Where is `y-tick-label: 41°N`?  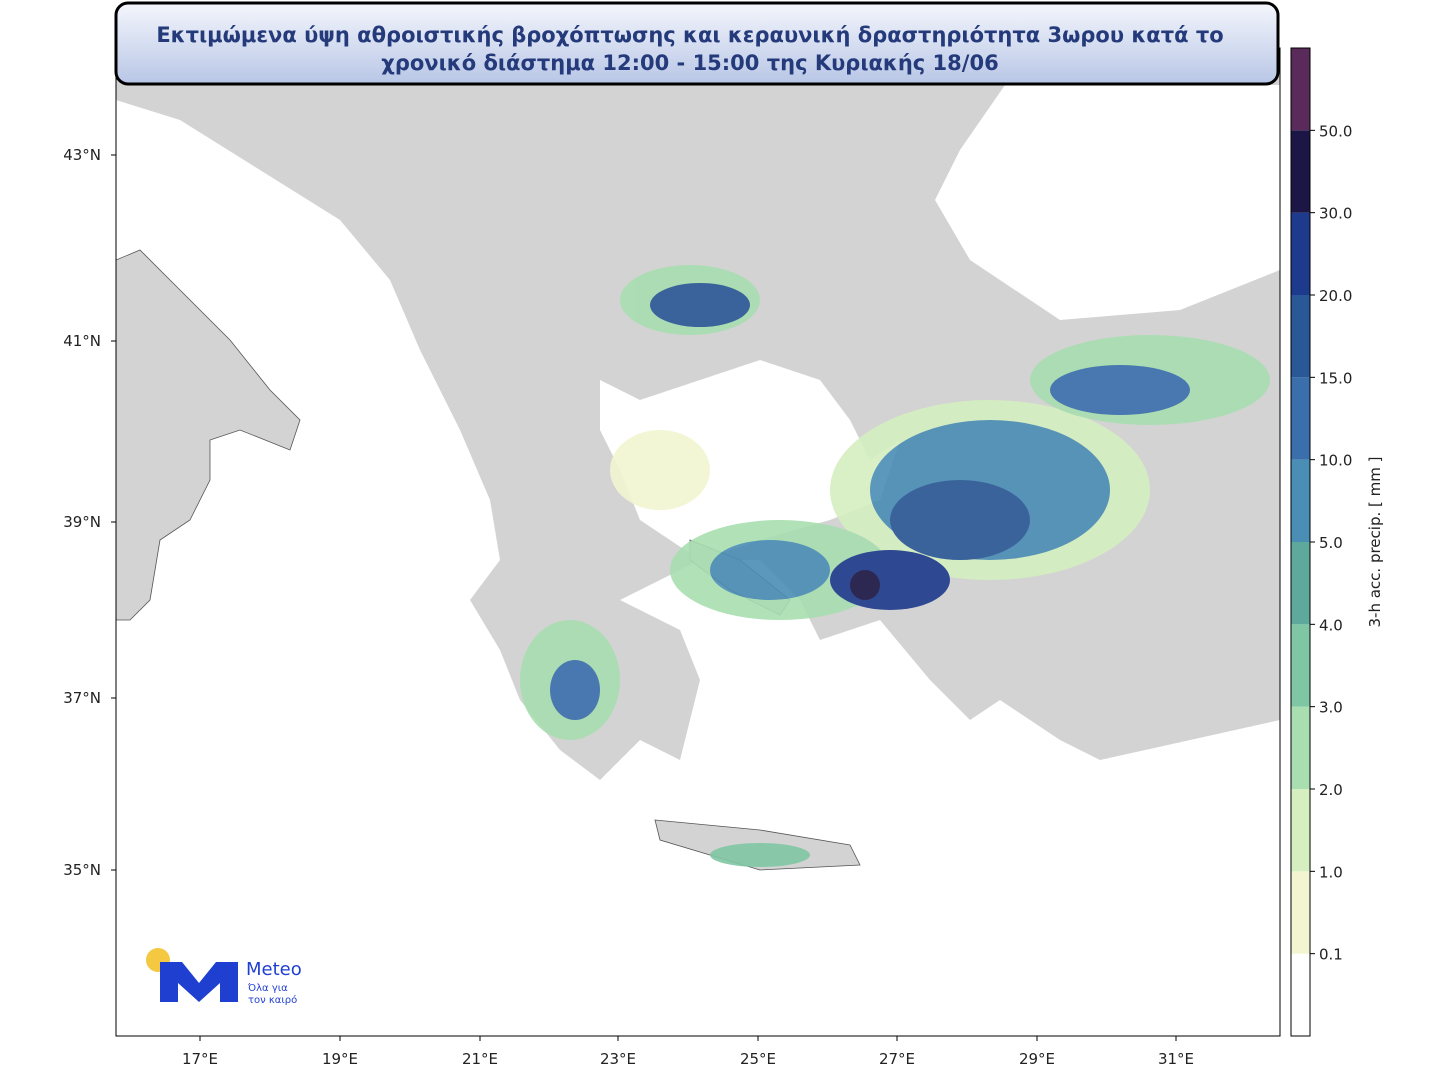
y-tick-label: 41°N is located at coordinates (82, 341).